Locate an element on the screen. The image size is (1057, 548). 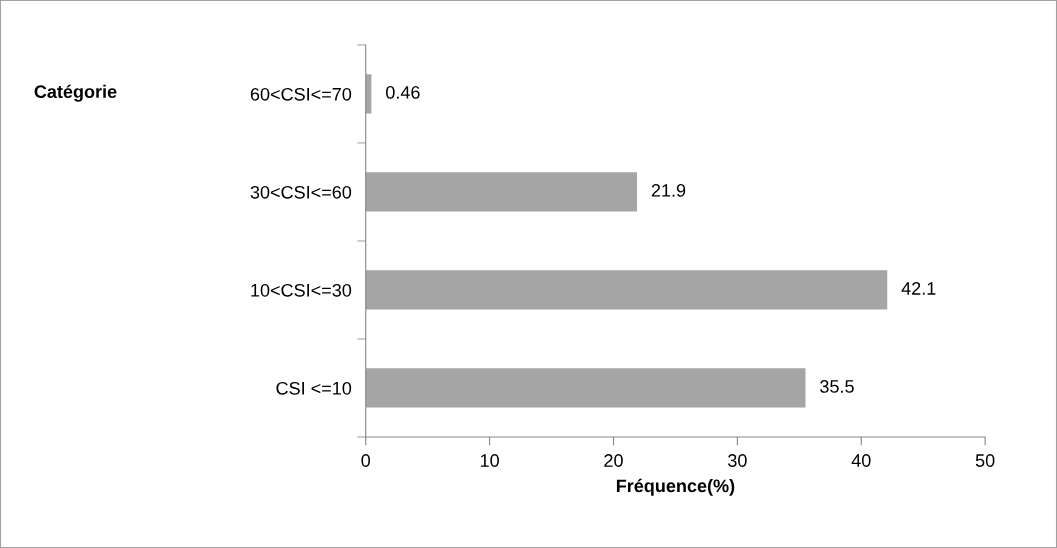
y-tick-label: 30<CSI<=60 is located at coordinates (301, 192).